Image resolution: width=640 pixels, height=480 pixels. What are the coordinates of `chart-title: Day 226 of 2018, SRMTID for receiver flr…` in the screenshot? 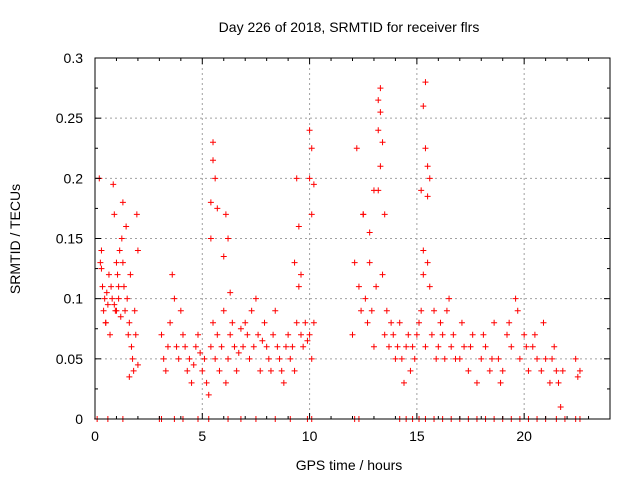 It's located at (349, 27).